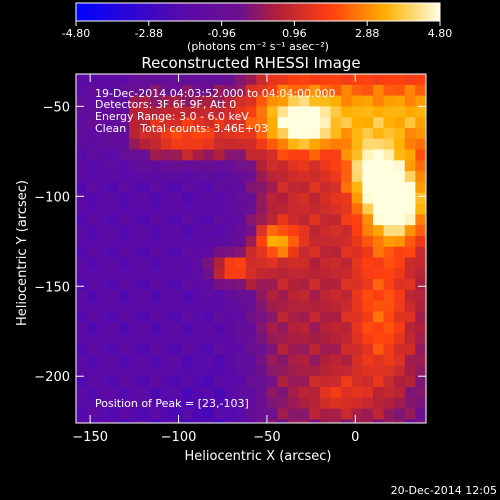 The width and height of the screenshot is (500, 500). Describe the element at coordinates (367, 33) in the screenshot. I see `colorbar-tick-label: 2.88` at that location.